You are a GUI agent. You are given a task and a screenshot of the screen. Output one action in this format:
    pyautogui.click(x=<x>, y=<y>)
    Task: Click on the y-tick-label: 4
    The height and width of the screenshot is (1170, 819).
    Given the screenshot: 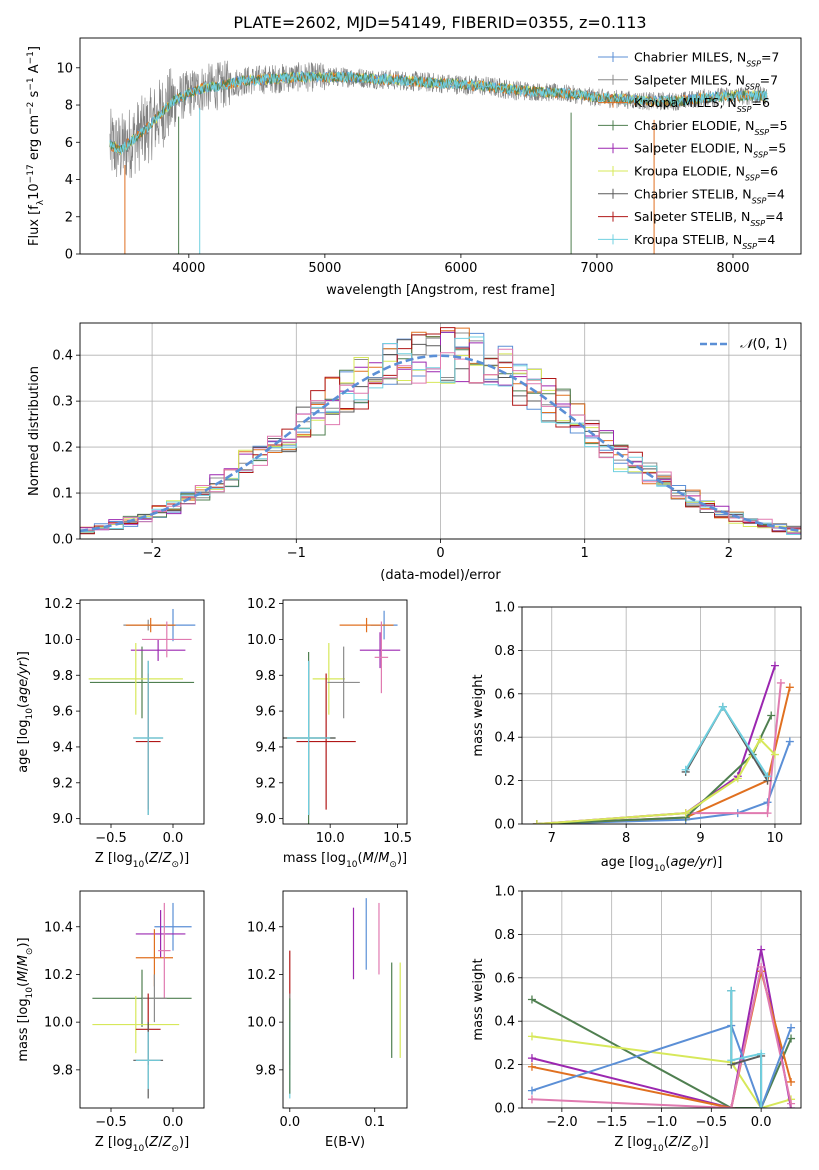 What is the action you would take?
    pyautogui.click(x=69, y=180)
    